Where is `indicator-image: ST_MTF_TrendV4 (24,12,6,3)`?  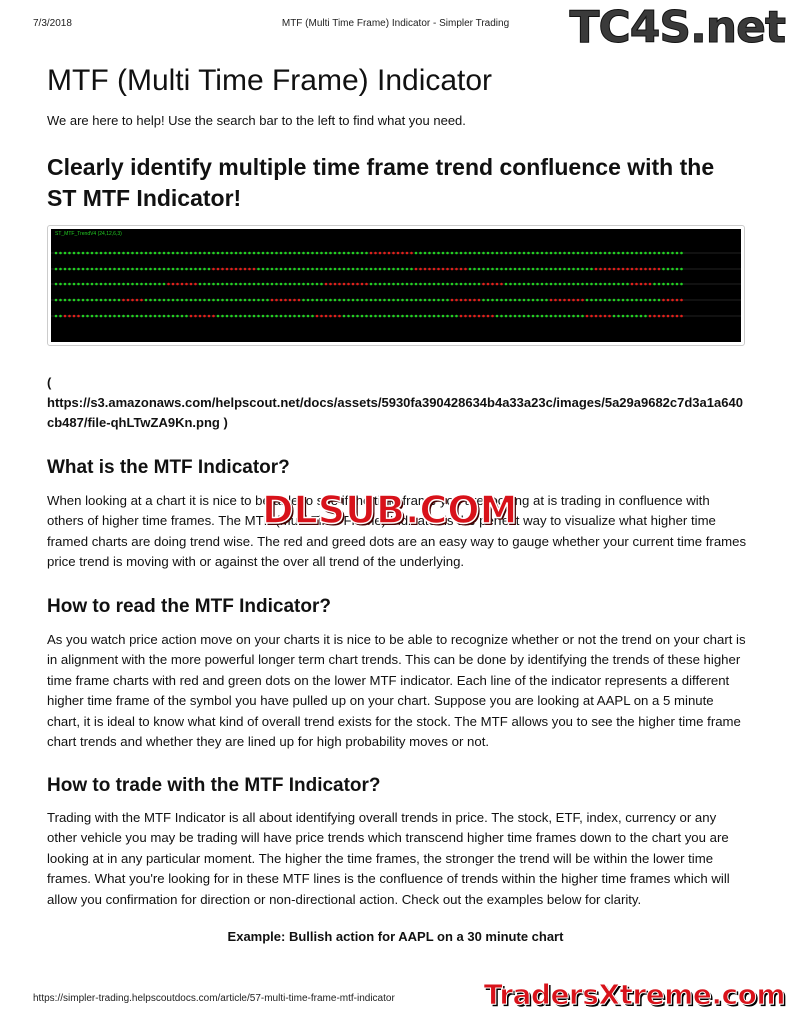
indicator-image: ST_MTF_TrendV4 (24,12,6,3) is located at coordinates (396, 285).